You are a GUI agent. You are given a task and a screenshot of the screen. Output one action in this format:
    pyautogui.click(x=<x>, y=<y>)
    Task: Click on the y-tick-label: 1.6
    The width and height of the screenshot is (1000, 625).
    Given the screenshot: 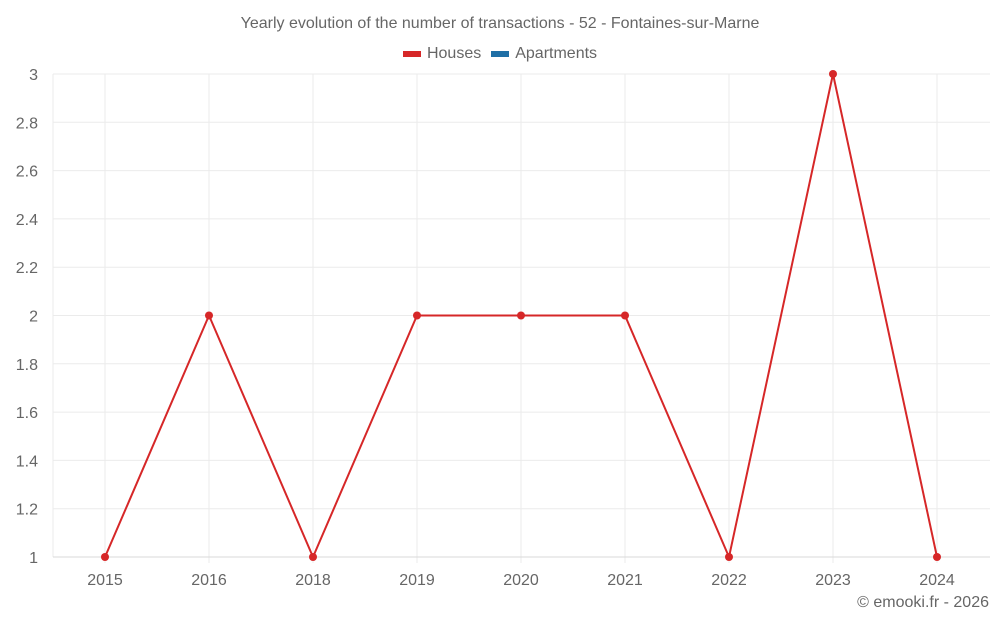 What is the action you would take?
    pyautogui.click(x=27, y=413)
    